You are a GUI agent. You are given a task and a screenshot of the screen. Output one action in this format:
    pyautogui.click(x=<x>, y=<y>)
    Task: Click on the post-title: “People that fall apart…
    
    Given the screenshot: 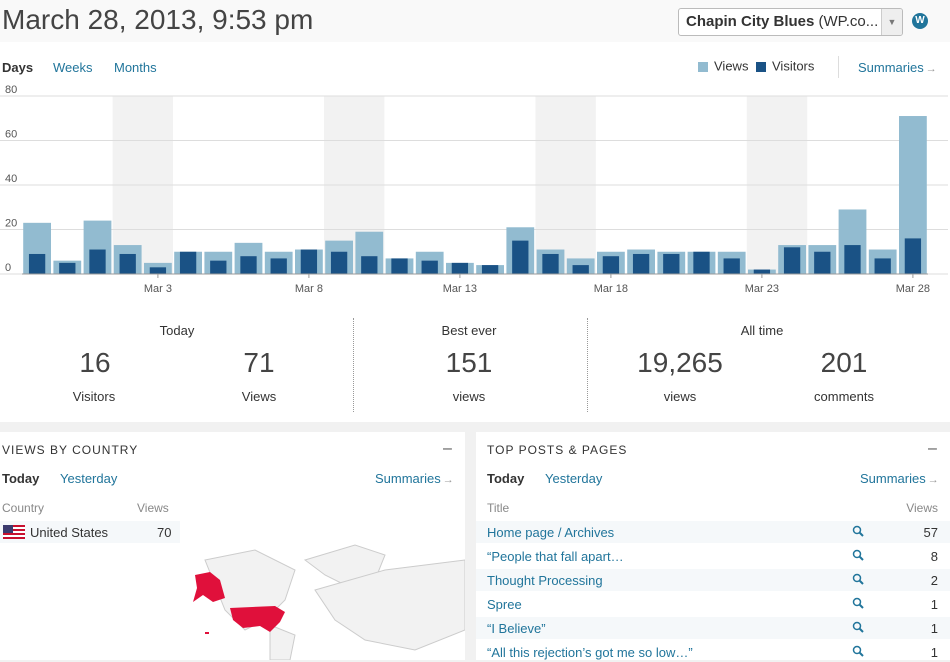 What is the action you would take?
    pyautogui.click(x=555, y=556)
    